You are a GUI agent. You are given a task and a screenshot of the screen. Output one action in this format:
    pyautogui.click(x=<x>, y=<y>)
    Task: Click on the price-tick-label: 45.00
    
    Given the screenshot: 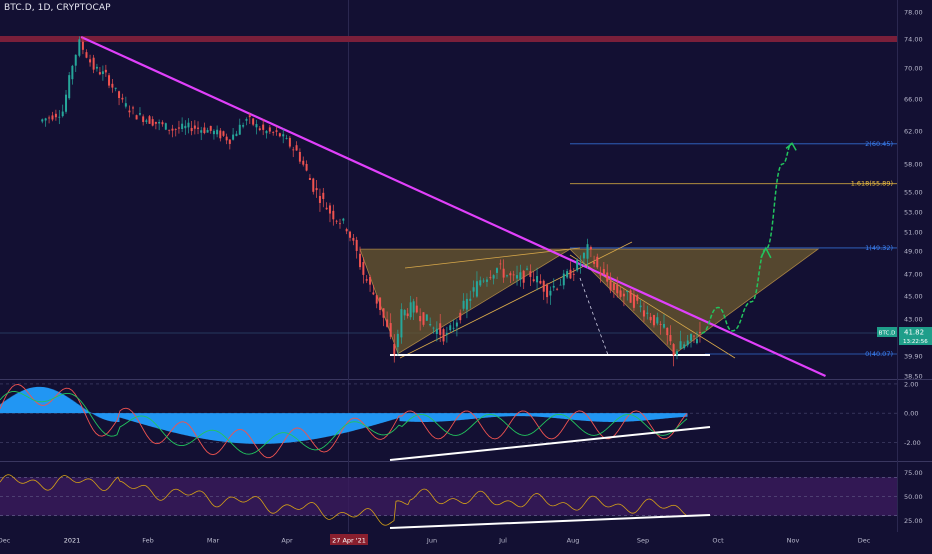 What is the action you would take?
    pyautogui.click(x=913, y=297)
    